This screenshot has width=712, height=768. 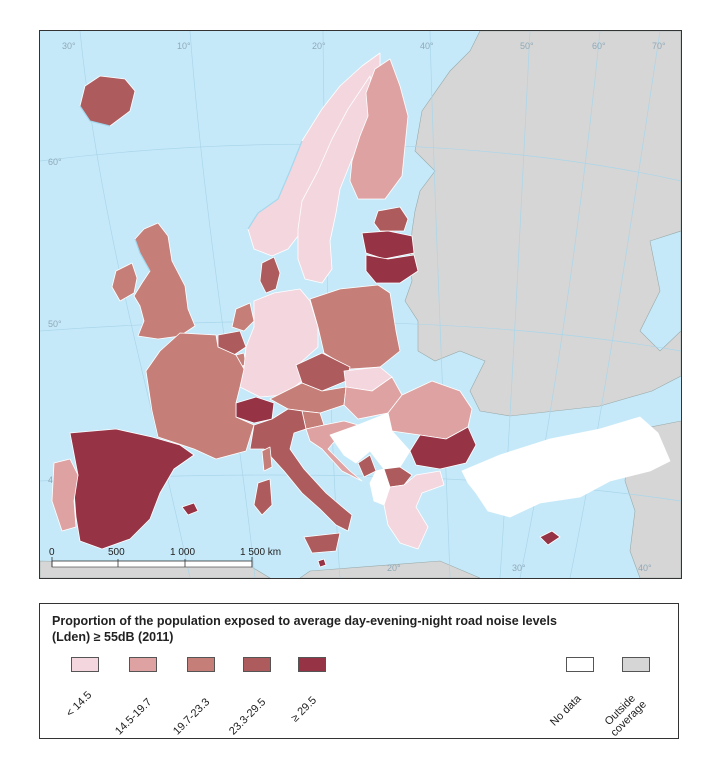 What do you see at coordinates (355, 327) in the screenshot?
I see `region-poland` at bounding box center [355, 327].